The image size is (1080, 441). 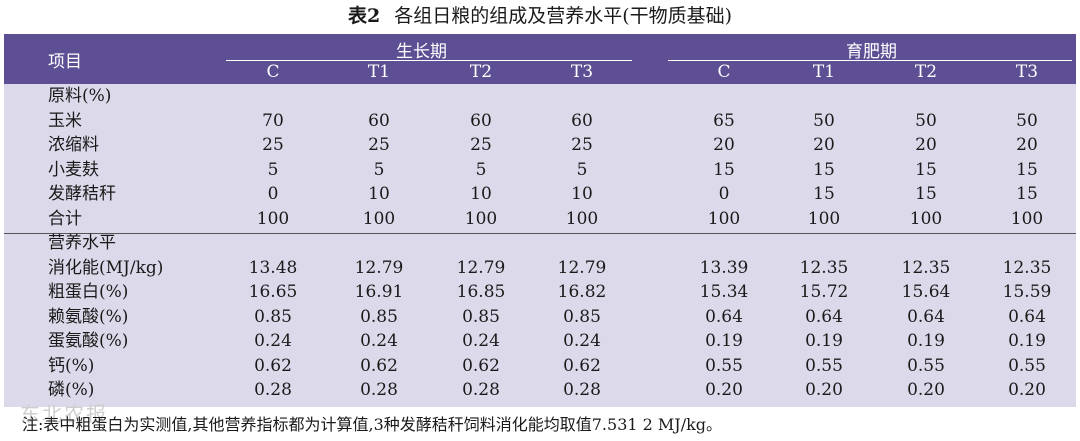 I want to click on table-cell: 15.64, so click(x=926, y=292).